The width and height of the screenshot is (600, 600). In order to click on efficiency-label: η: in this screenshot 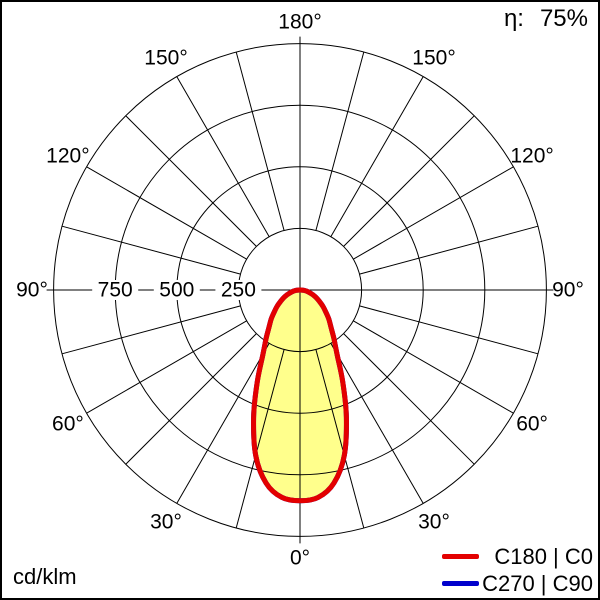, I will do `click(513, 18)`.